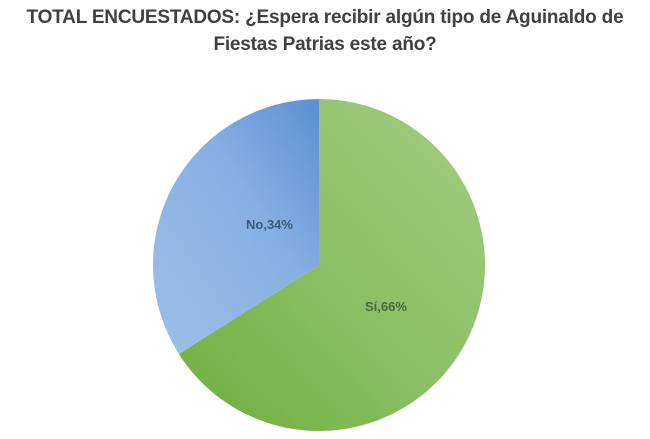 The image size is (650, 439). Describe the element at coordinates (269, 224) in the screenshot. I see `slice-label-no: No,34%` at that location.